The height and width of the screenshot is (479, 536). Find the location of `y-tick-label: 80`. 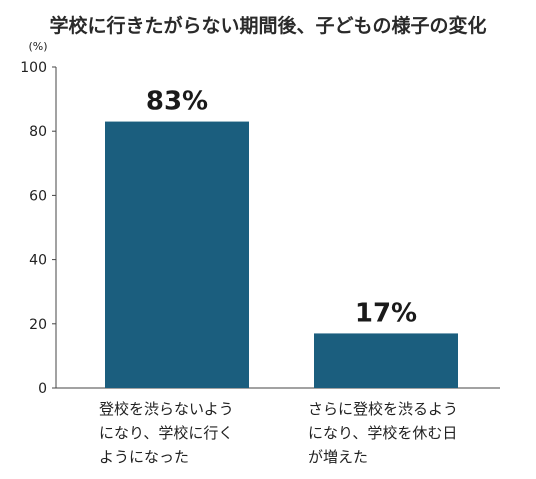

y-tick-label: 80 is located at coordinates (38, 132).